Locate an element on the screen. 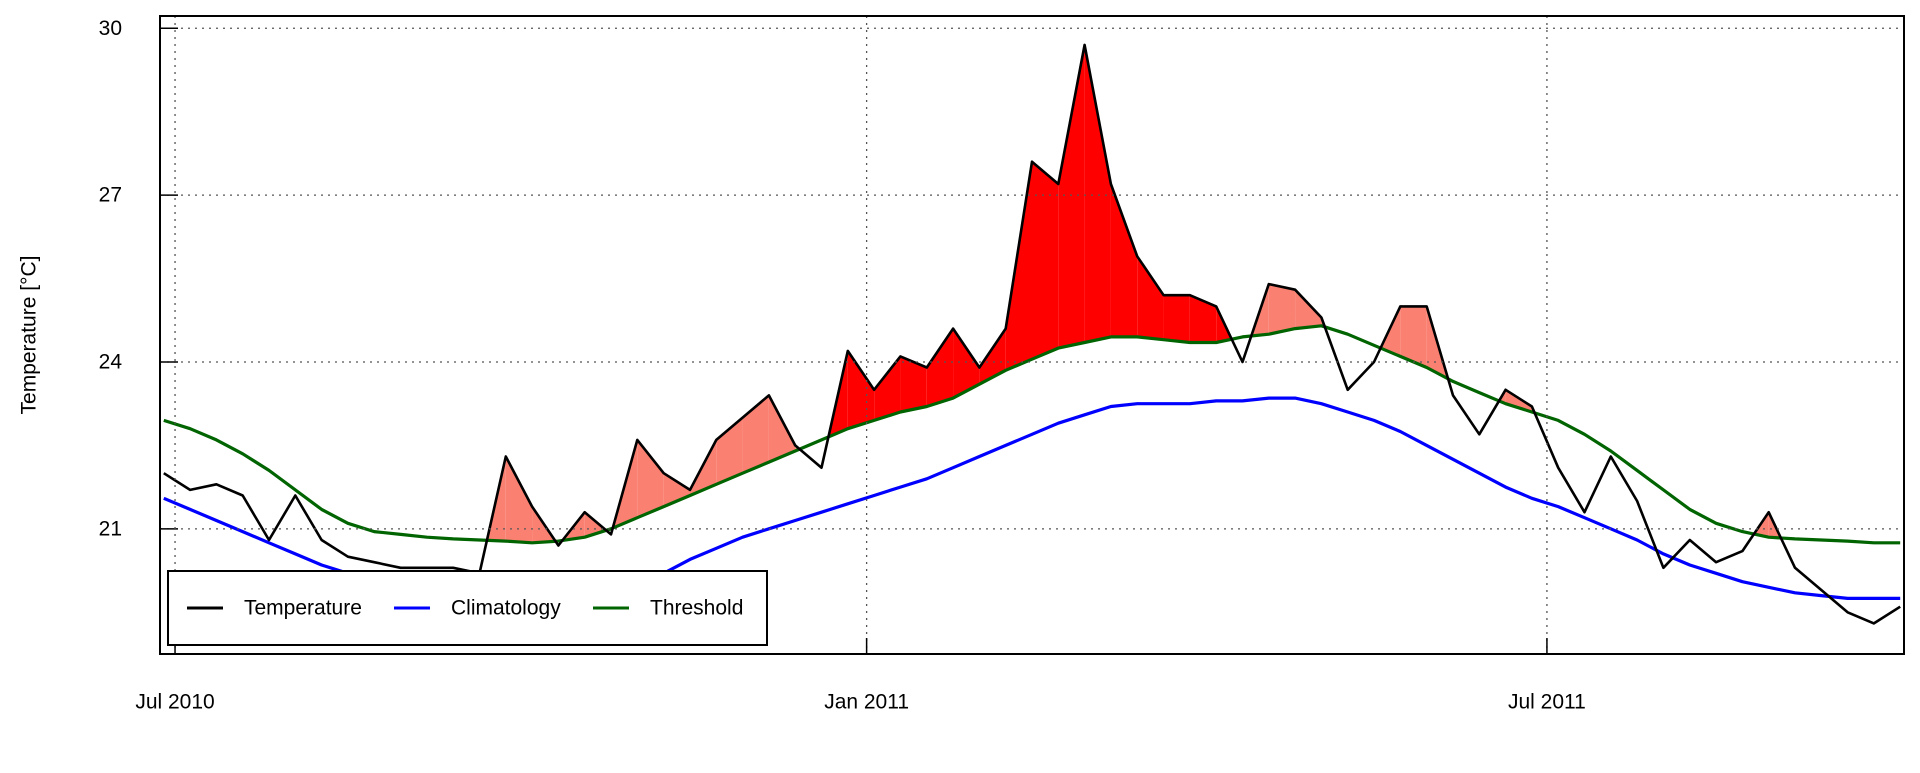 Image resolution: width=1920 pixels, height=773 pixels. x-tick-label: Jan 2011 is located at coordinates (866, 702).